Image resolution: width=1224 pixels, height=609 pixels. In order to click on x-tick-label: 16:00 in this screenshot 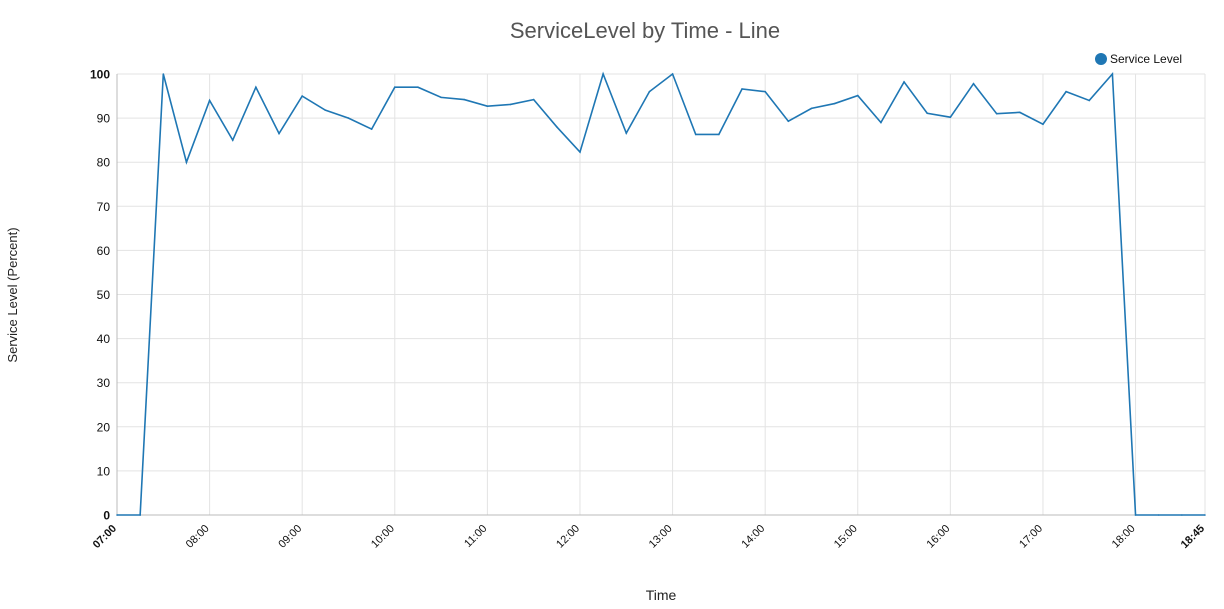, I will do `click(939, 537)`.